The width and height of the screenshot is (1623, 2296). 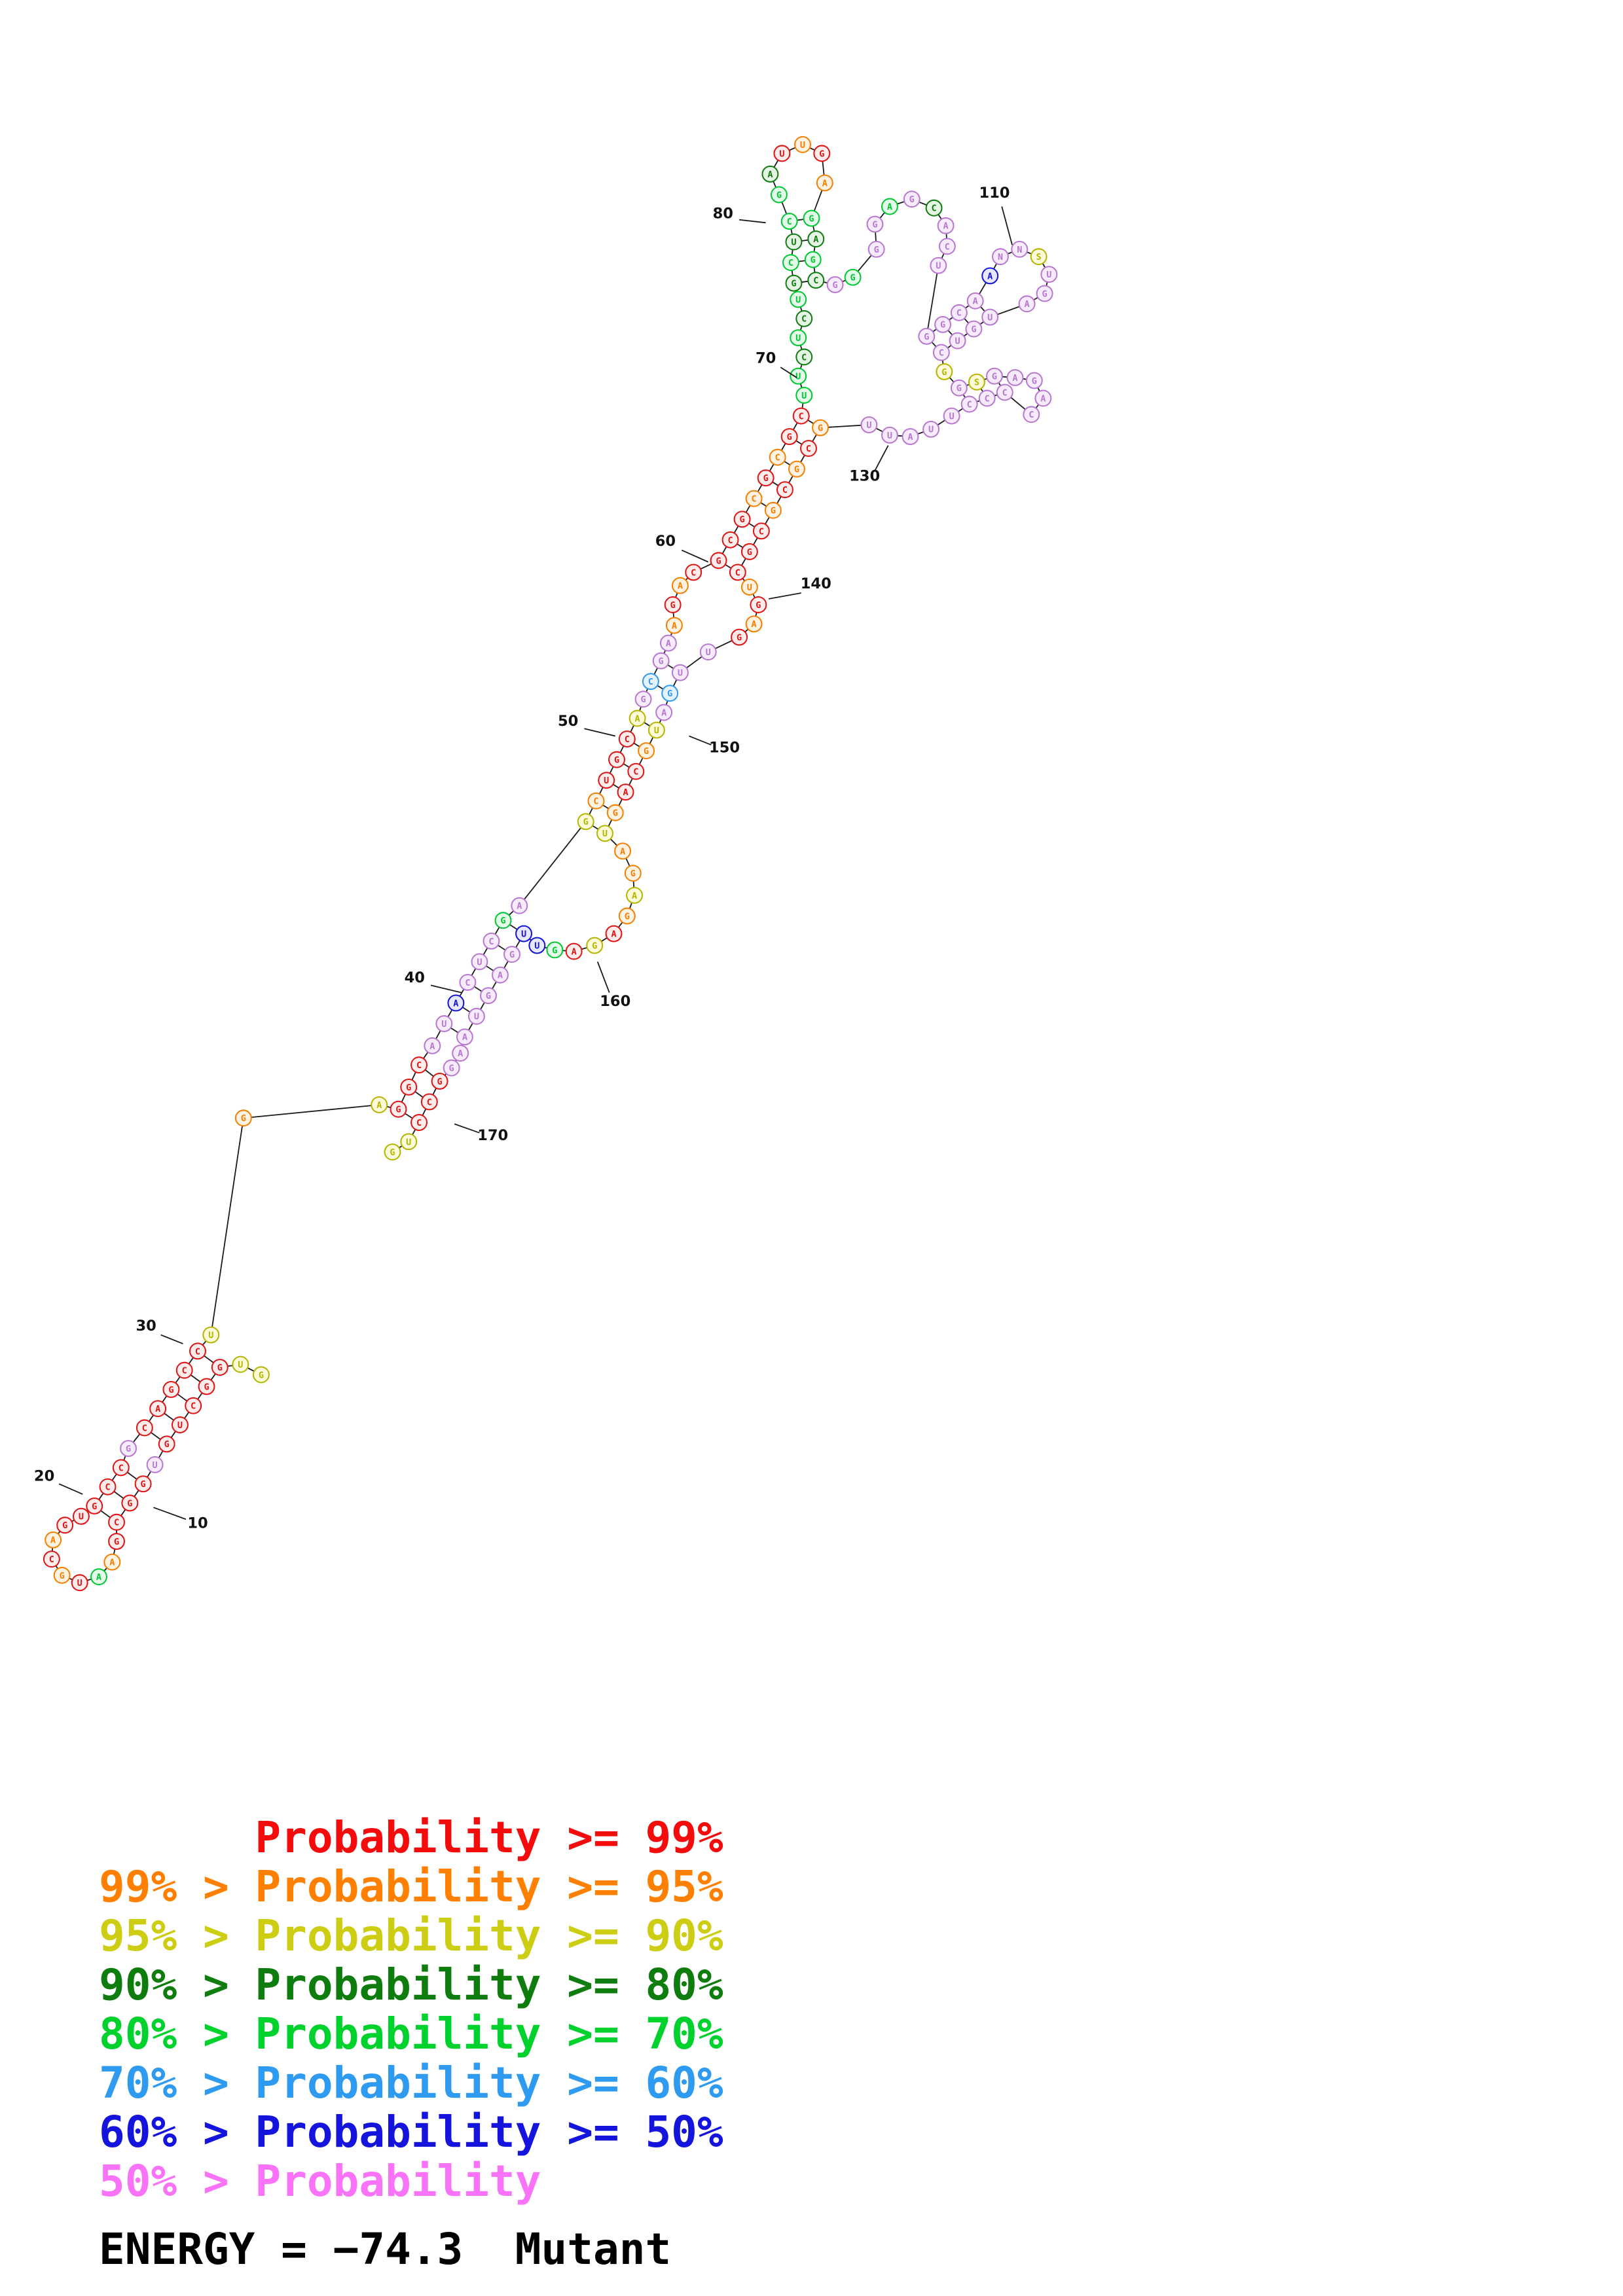 What do you see at coordinates (385, 2249) in the screenshot?
I see `energy-label: ENERGY = −74.3 Mutant` at bounding box center [385, 2249].